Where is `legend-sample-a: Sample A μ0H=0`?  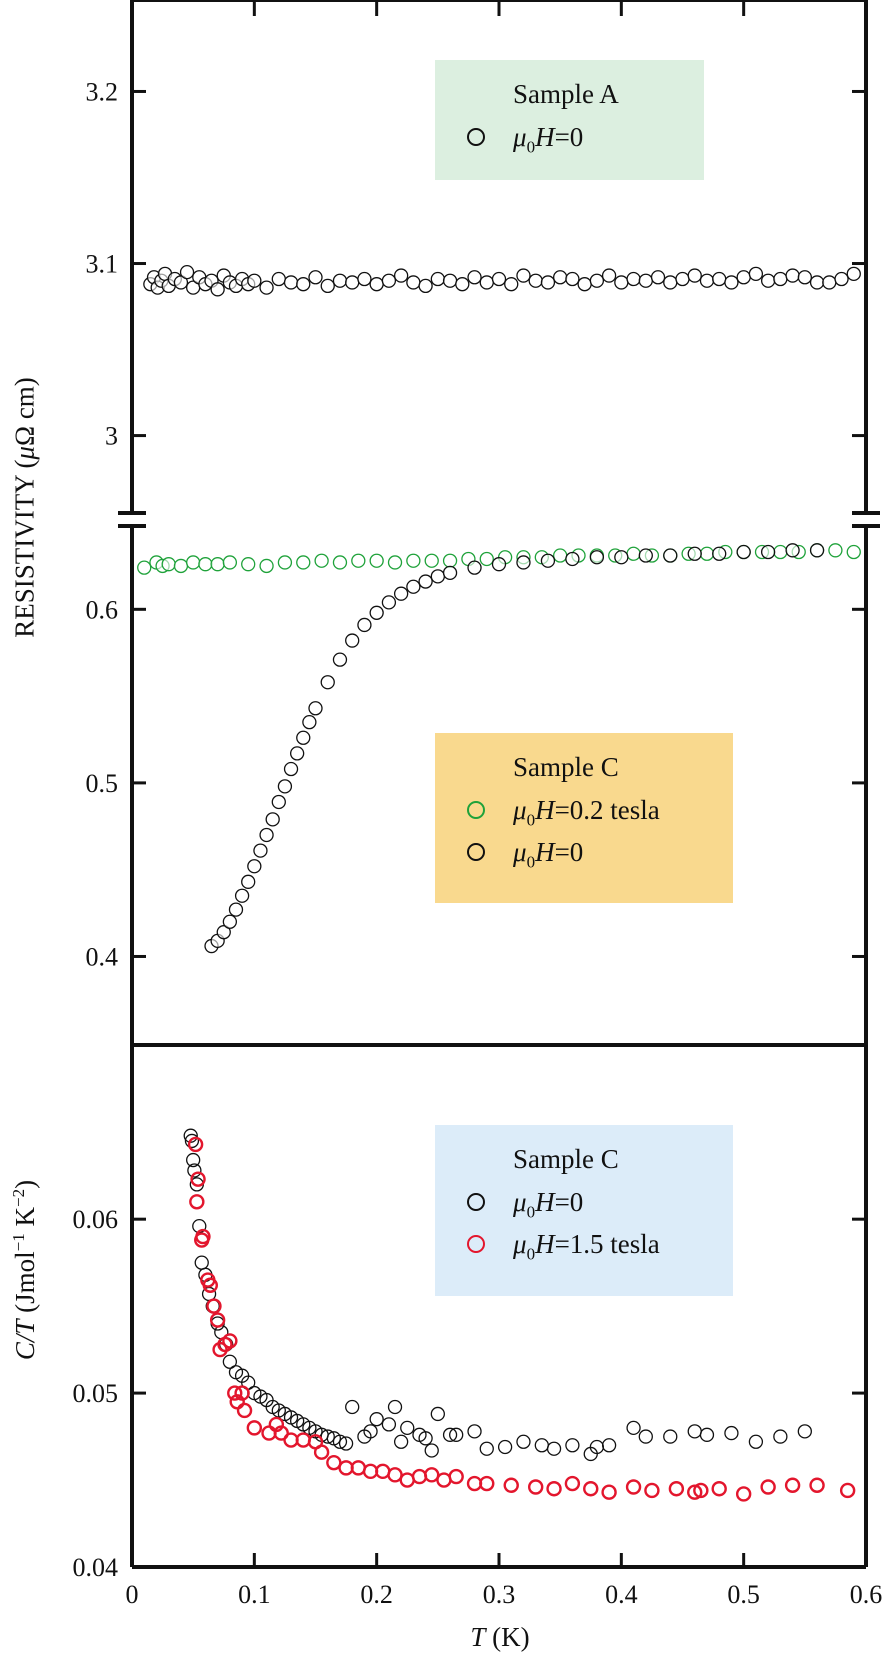
legend-sample-a: Sample A μ0H=0 is located at coordinates (569, 120).